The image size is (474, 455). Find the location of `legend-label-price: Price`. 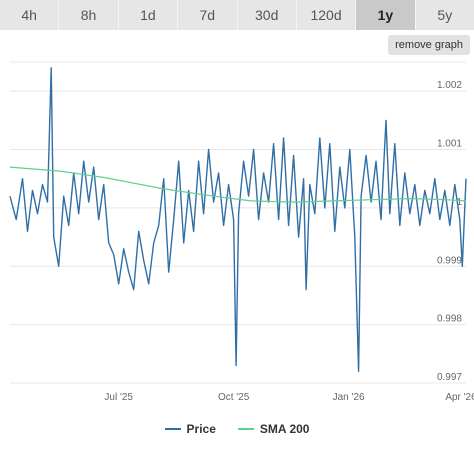

legend-label-price: Price is located at coordinates (201, 429).